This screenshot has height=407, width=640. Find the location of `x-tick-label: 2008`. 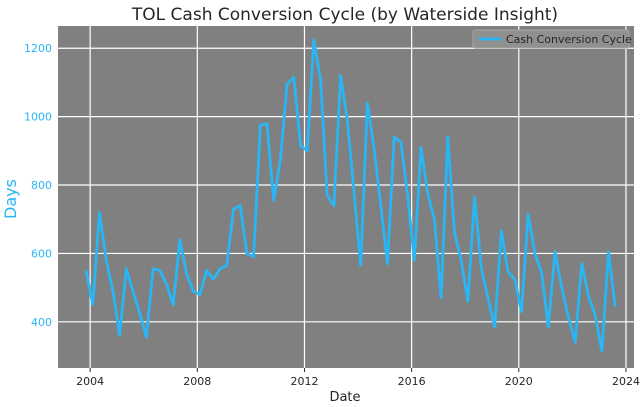

x-tick-label: 2008 is located at coordinates (197, 381).